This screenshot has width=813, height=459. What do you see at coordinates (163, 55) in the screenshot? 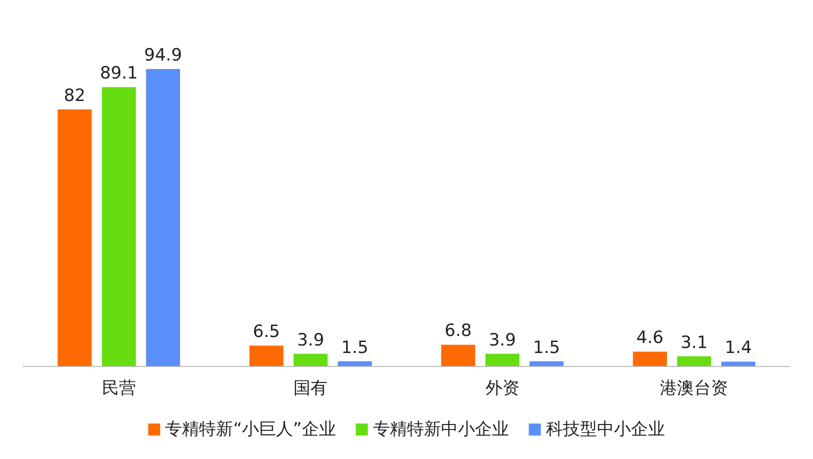
I see `data-label: 94.9` at bounding box center [163, 55].